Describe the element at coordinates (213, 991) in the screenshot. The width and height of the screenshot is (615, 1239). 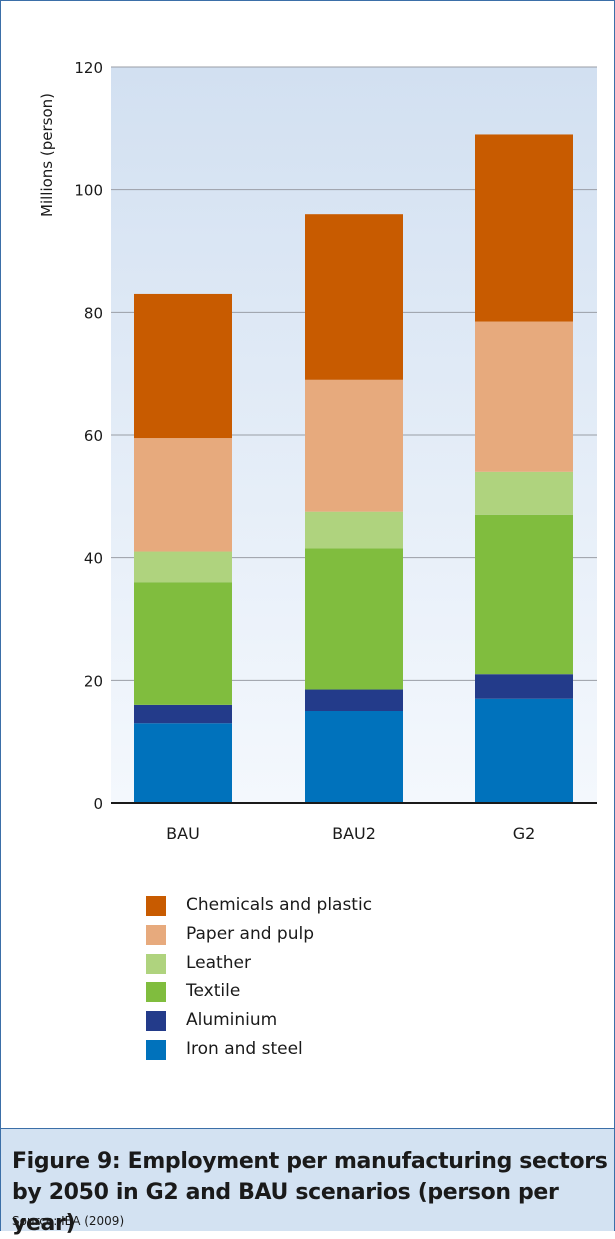
I see `legend-label: Textile` at that location.